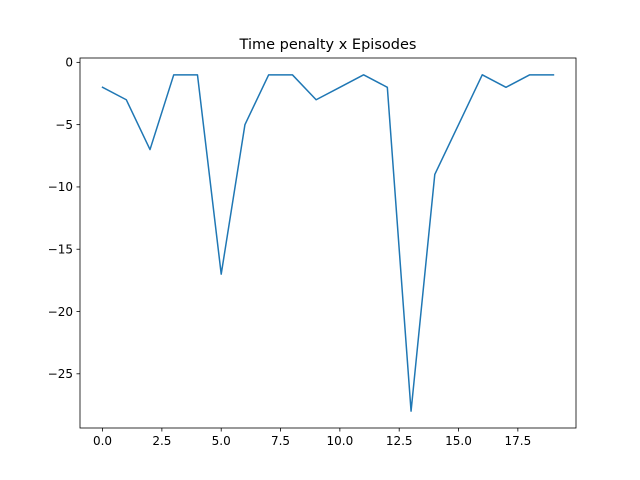  What do you see at coordinates (221, 441) in the screenshot?
I see `x-tick-label: 5.0` at bounding box center [221, 441].